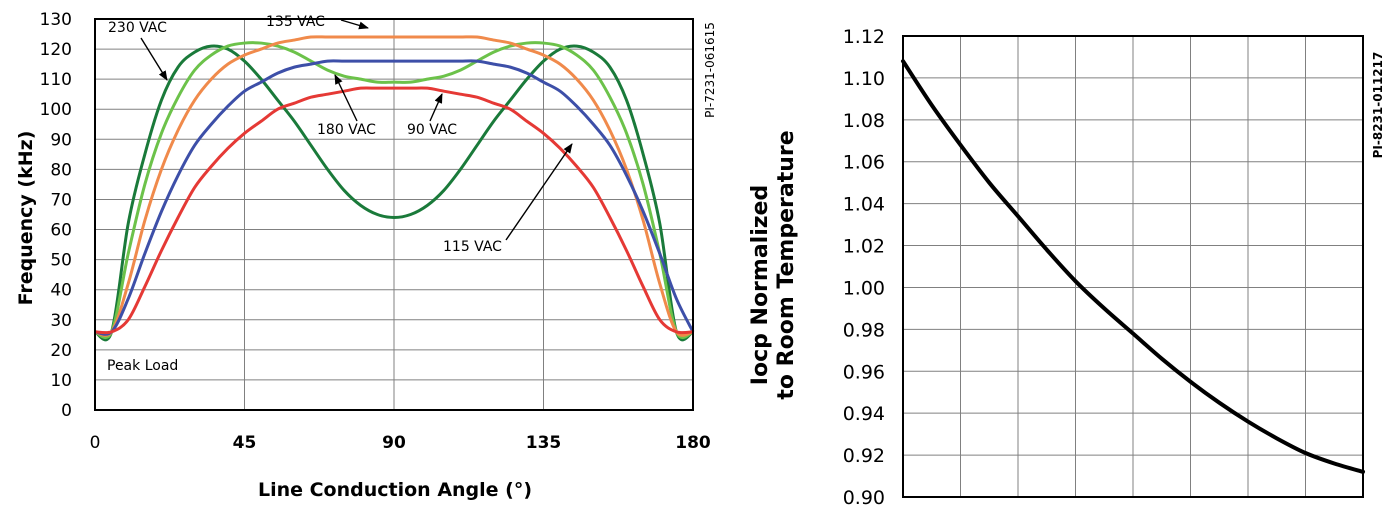 The width and height of the screenshot is (1392, 510). I want to click on label-135-vac: 135 VAC, so click(295, 22).